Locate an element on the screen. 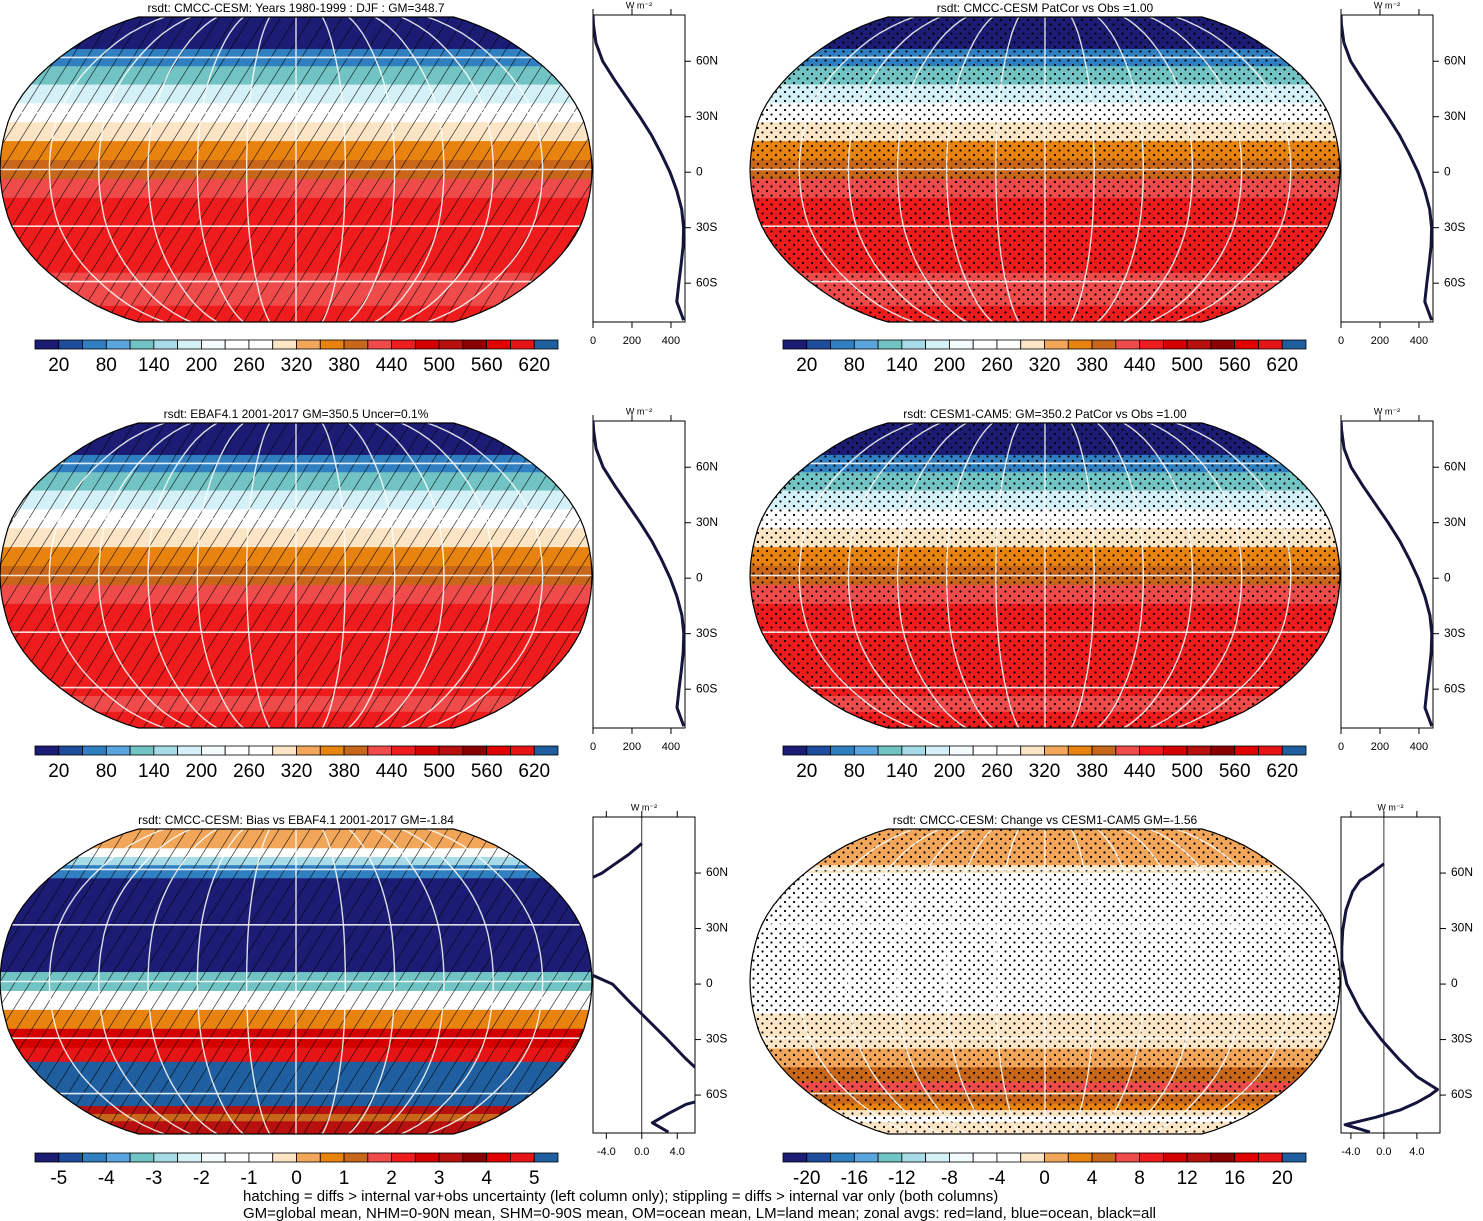  x-tick-label: 0 is located at coordinates (593, 747).